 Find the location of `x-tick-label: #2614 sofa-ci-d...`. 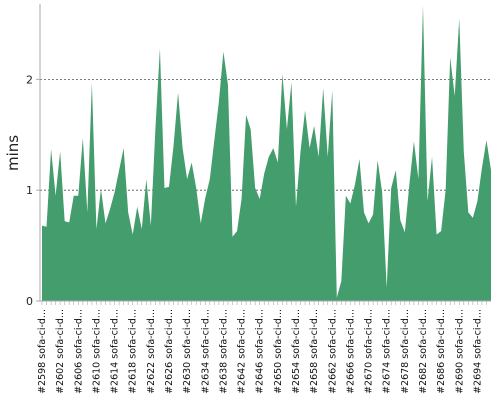

x-tick-label: #2614 sofa-ci-d... is located at coordinates (115, 351).